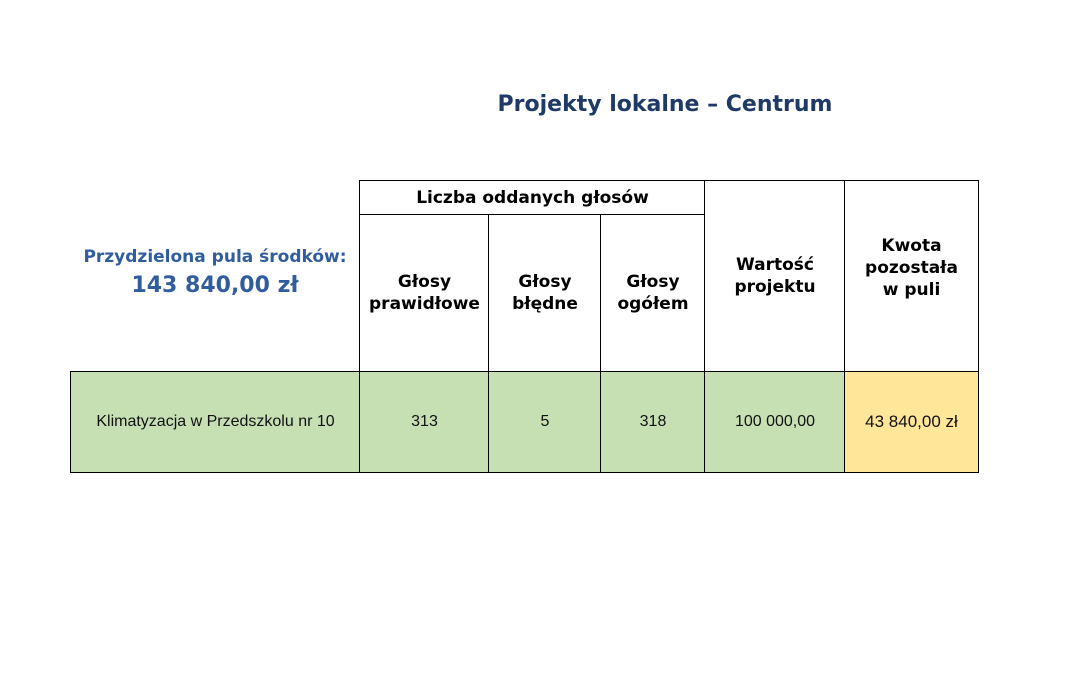 Image resolution: width=1082 pixels, height=700 pixels. What do you see at coordinates (545, 304) in the screenshot?
I see `header-invalid-votes-line-2: błędne` at bounding box center [545, 304].